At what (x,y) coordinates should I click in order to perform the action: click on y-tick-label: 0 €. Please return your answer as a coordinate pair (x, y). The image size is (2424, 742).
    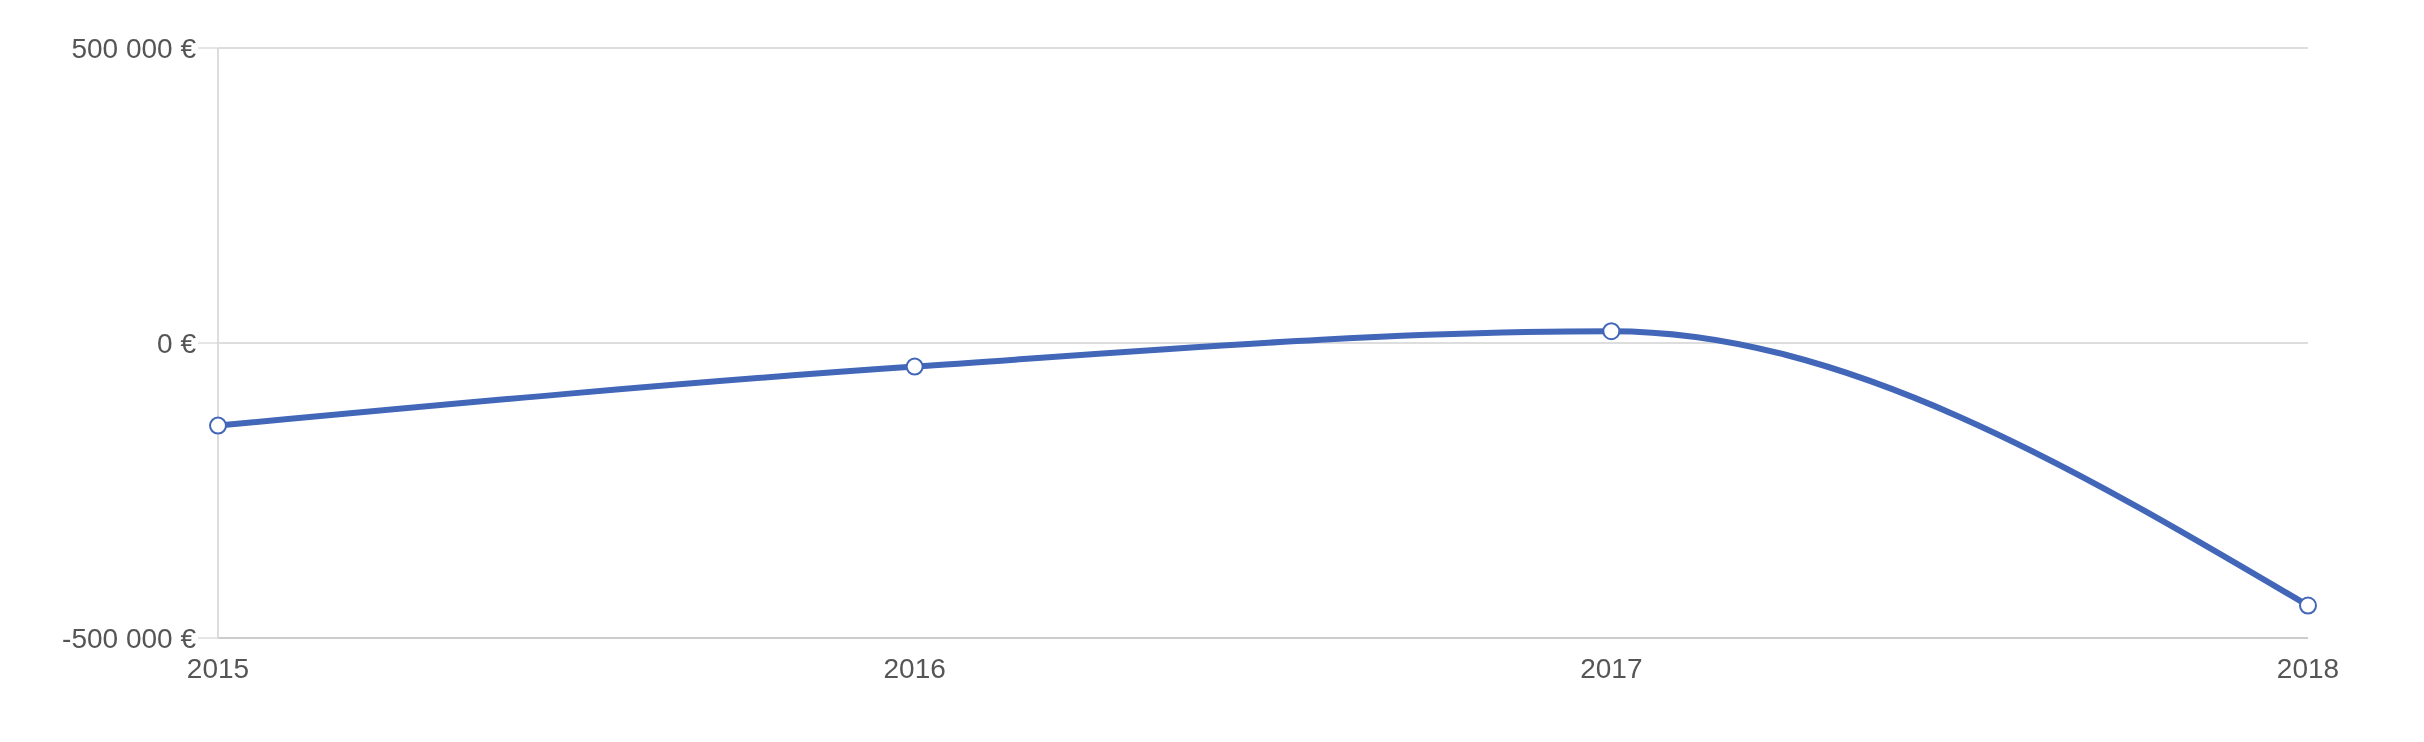
    Looking at the image, I should click on (177, 343).